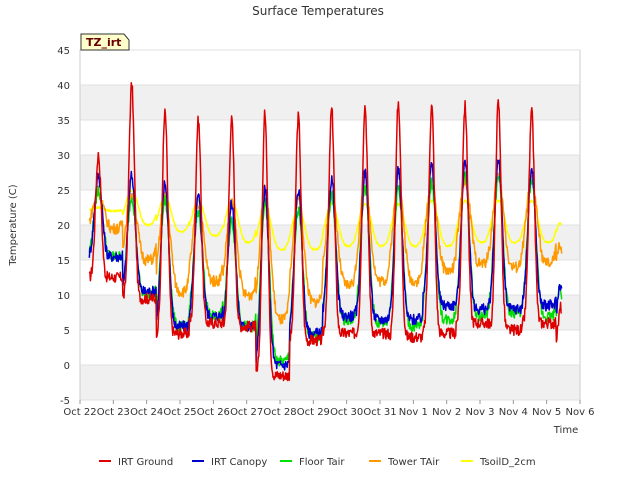 Image resolution: width=640 pixels, height=480 pixels. I want to click on y-tick-label: 20, so click(63, 226).